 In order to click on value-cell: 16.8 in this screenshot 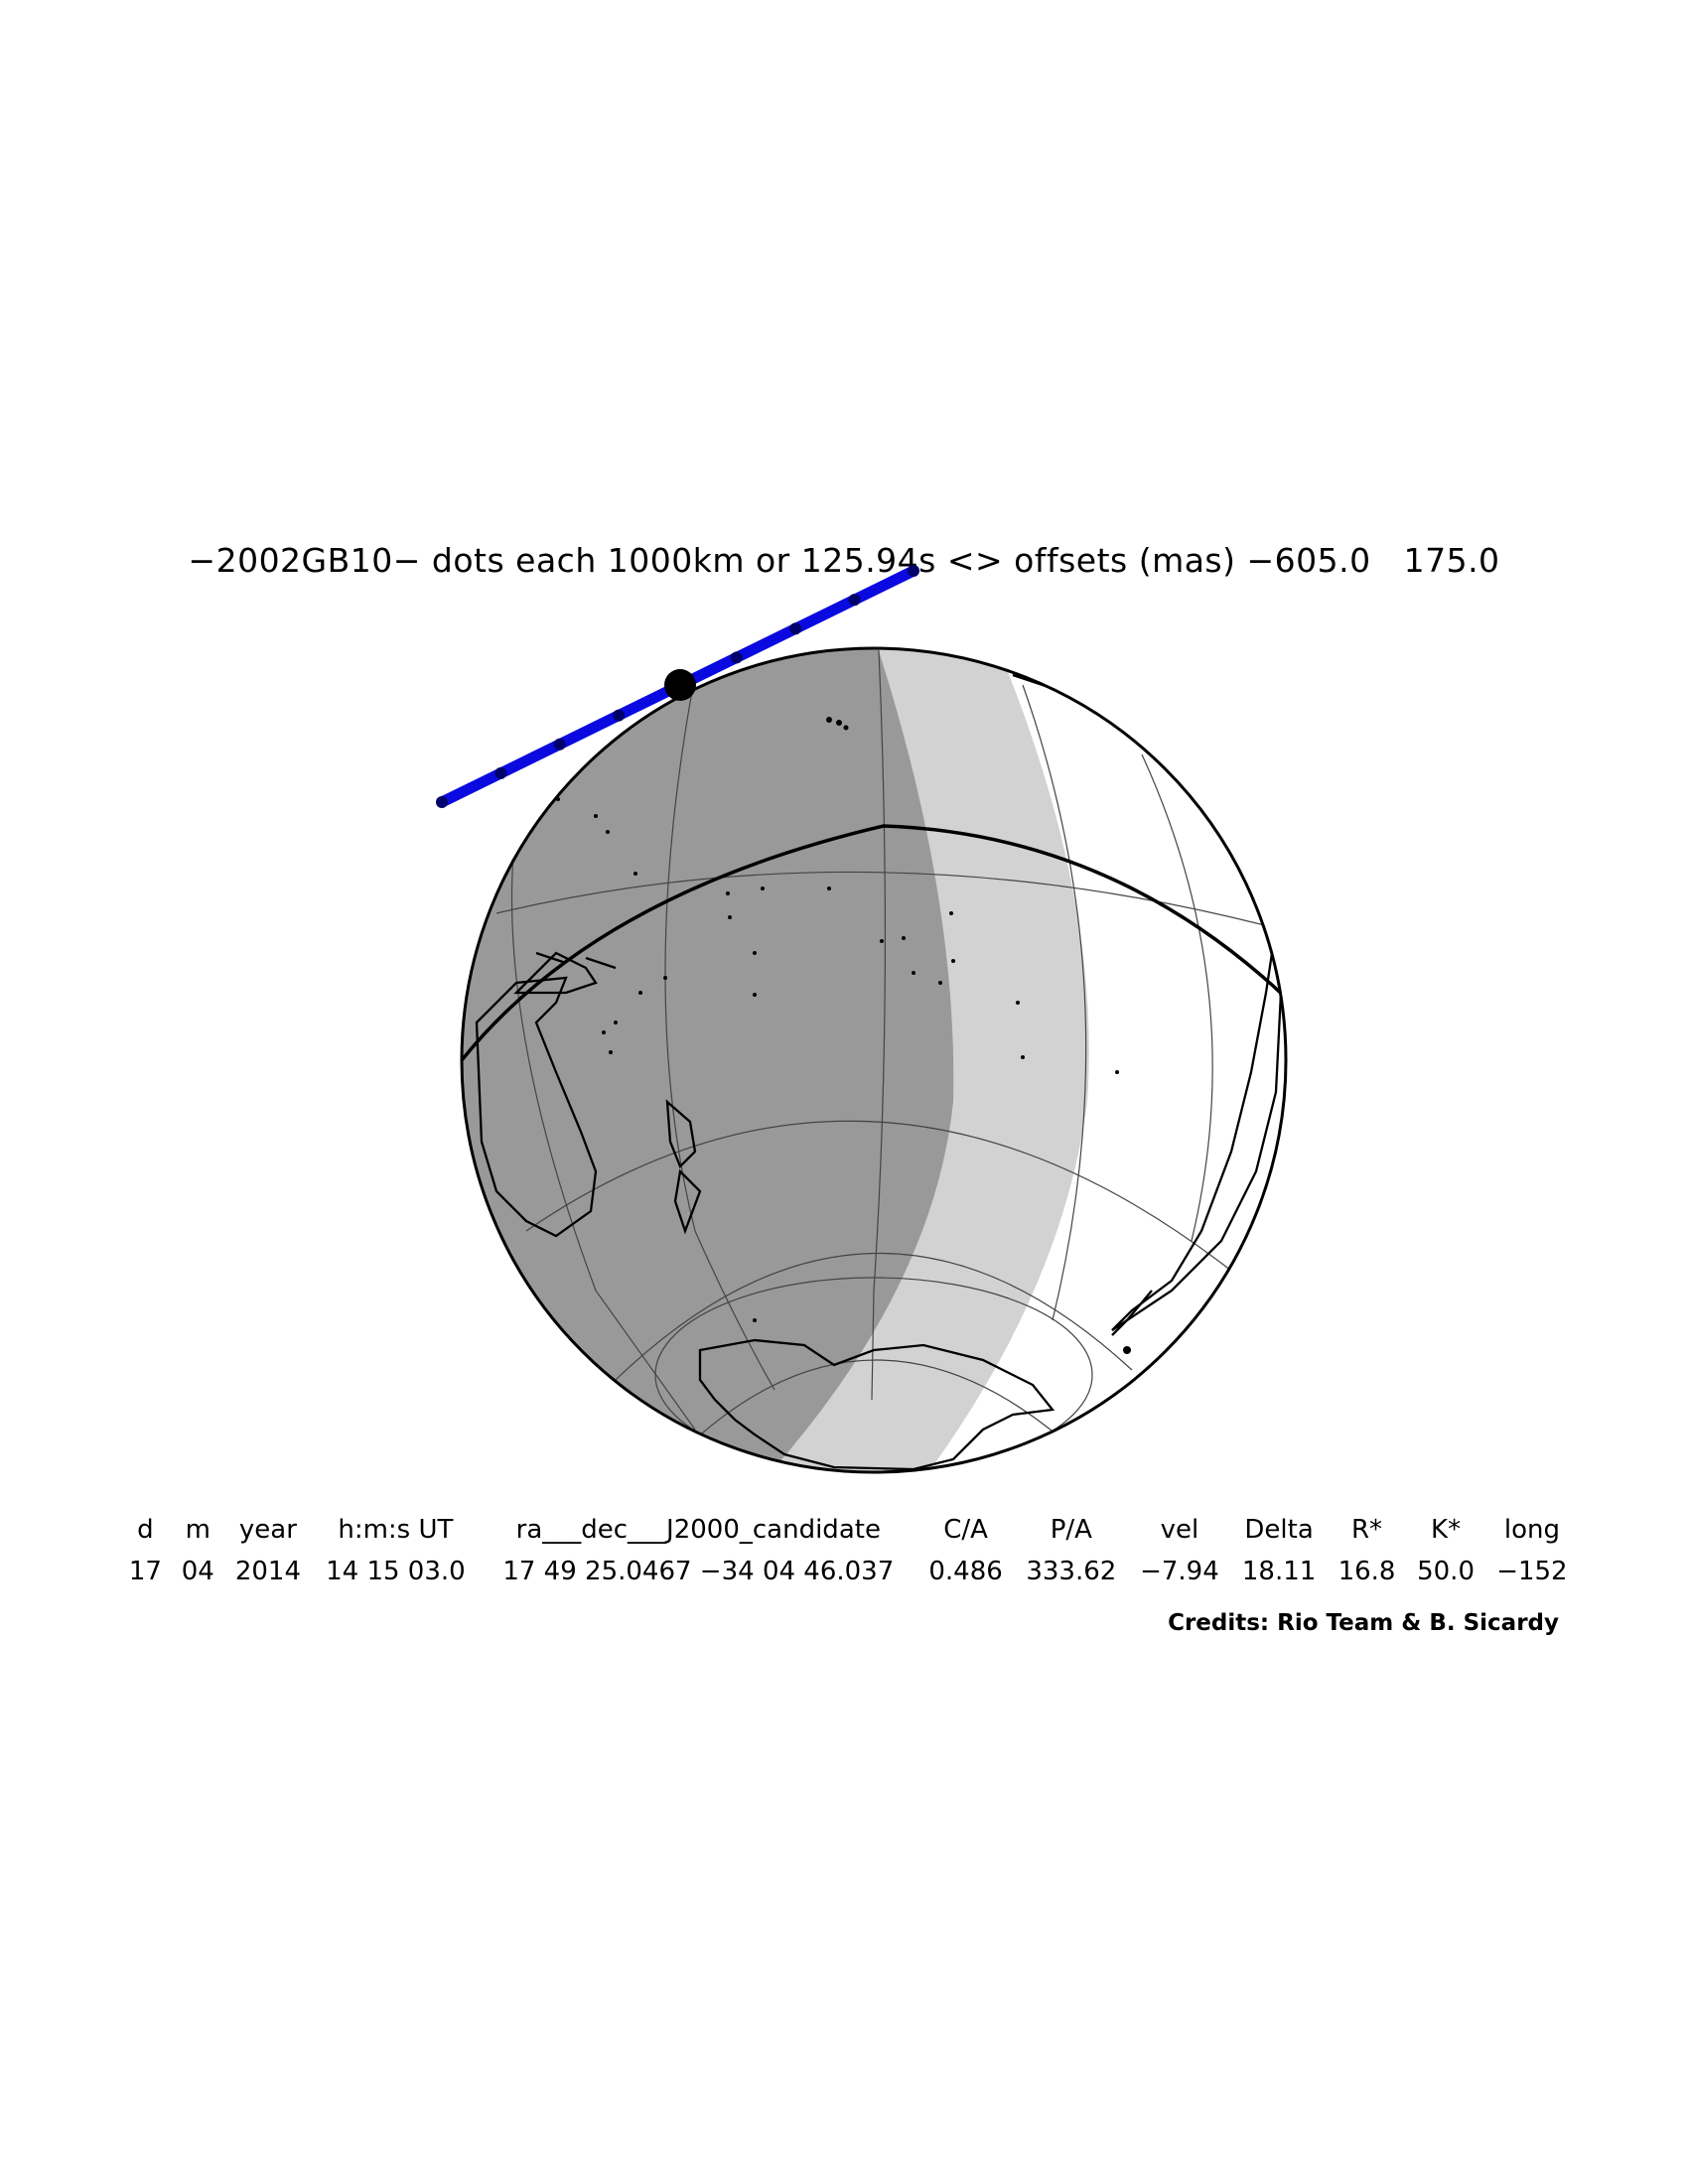, I will do `click(1366, 1571)`.